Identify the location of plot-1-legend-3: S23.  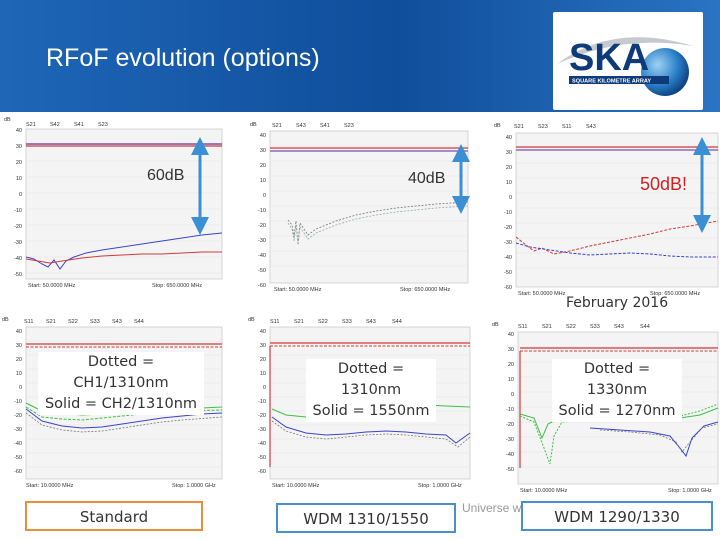
(103, 125).